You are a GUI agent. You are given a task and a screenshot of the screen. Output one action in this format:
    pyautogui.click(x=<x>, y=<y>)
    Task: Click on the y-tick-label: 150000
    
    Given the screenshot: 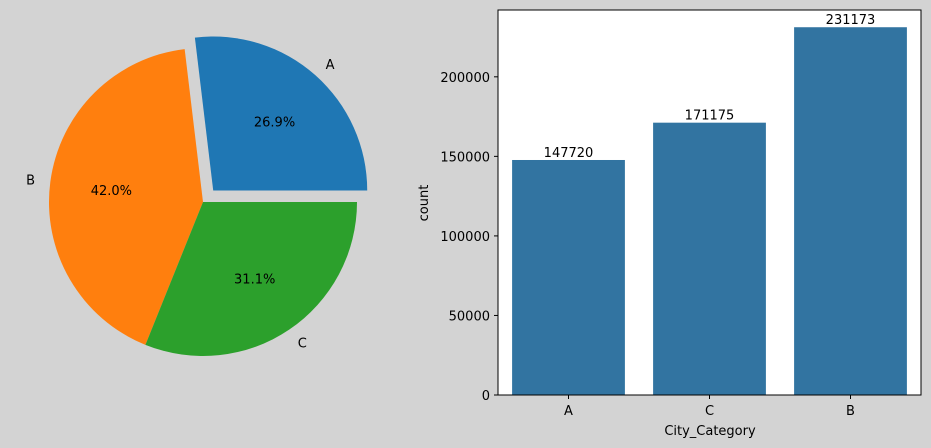 What is the action you would take?
    pyautogui.click(x=465, y=157)
    